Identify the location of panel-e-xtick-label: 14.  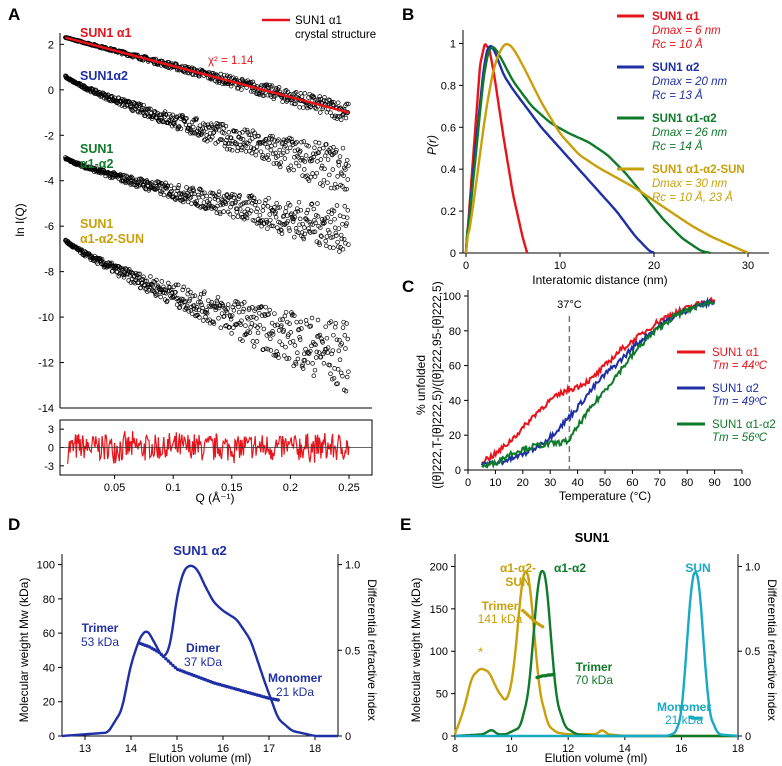
(625, 749).